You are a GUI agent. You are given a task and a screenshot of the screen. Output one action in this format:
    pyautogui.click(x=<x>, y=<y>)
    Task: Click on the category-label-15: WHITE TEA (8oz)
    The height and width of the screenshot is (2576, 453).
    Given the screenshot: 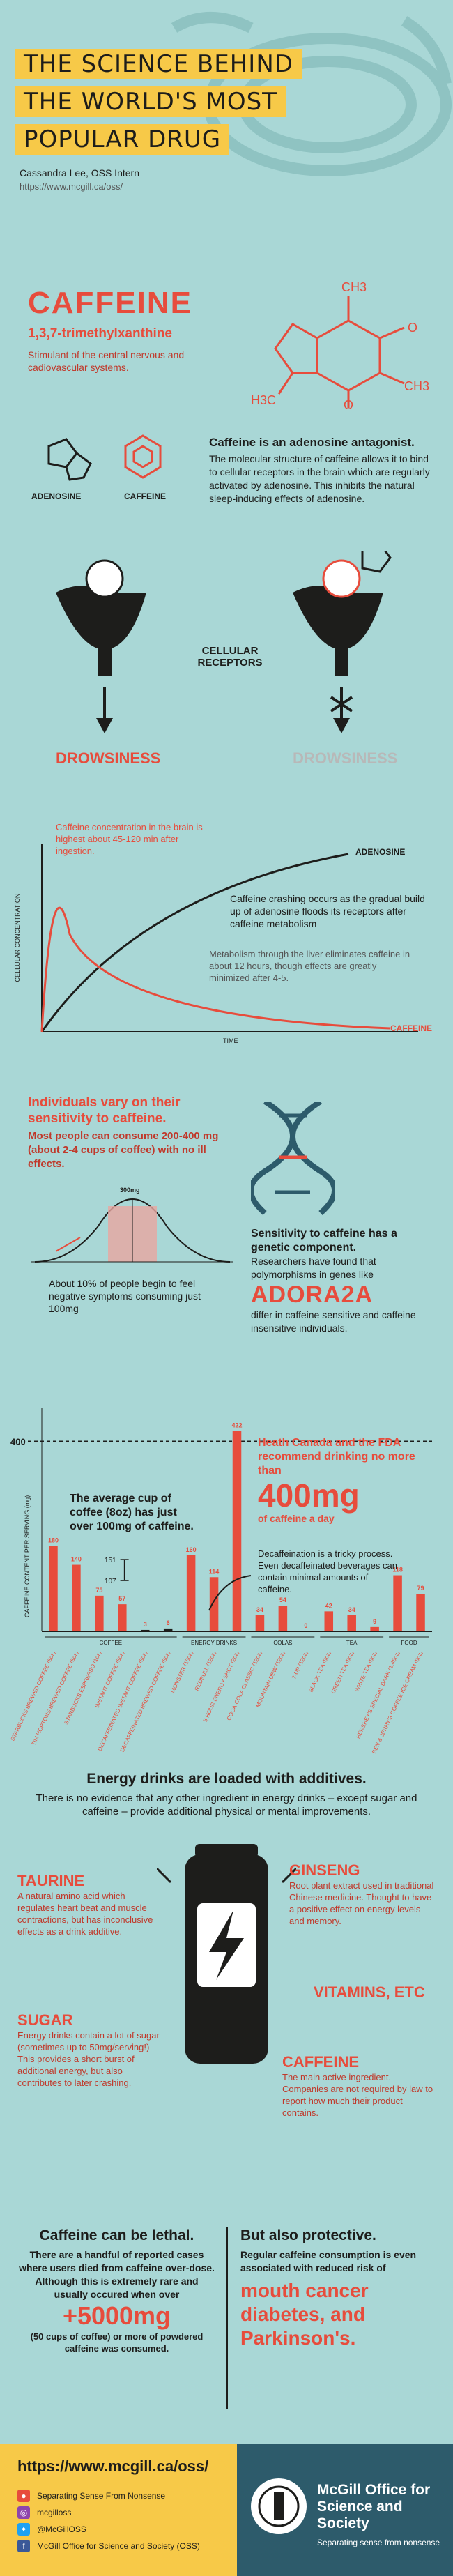 What is the action you would take?
    pyautogui.click(x=365, y=1671)
    